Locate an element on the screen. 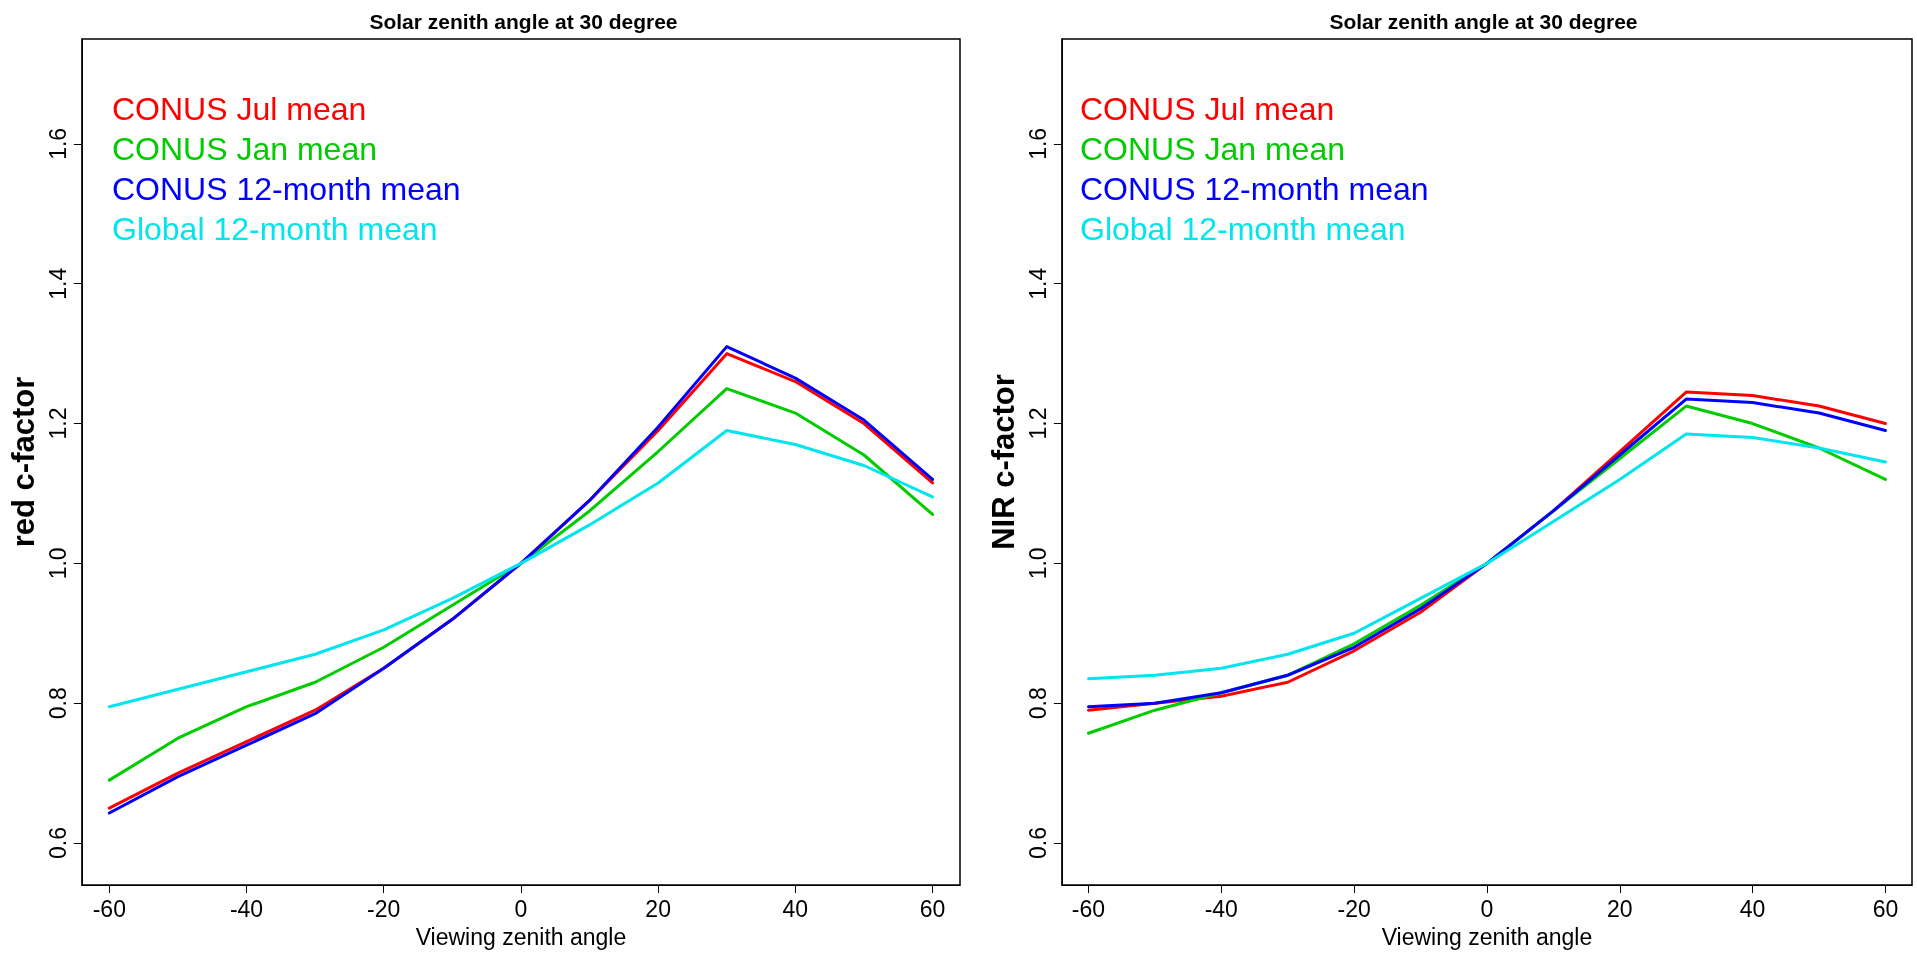 Image resolution: width=1917 pixels, height=953 pixels. y-axis-title: red c-factor is located at coordinates (23, 462).